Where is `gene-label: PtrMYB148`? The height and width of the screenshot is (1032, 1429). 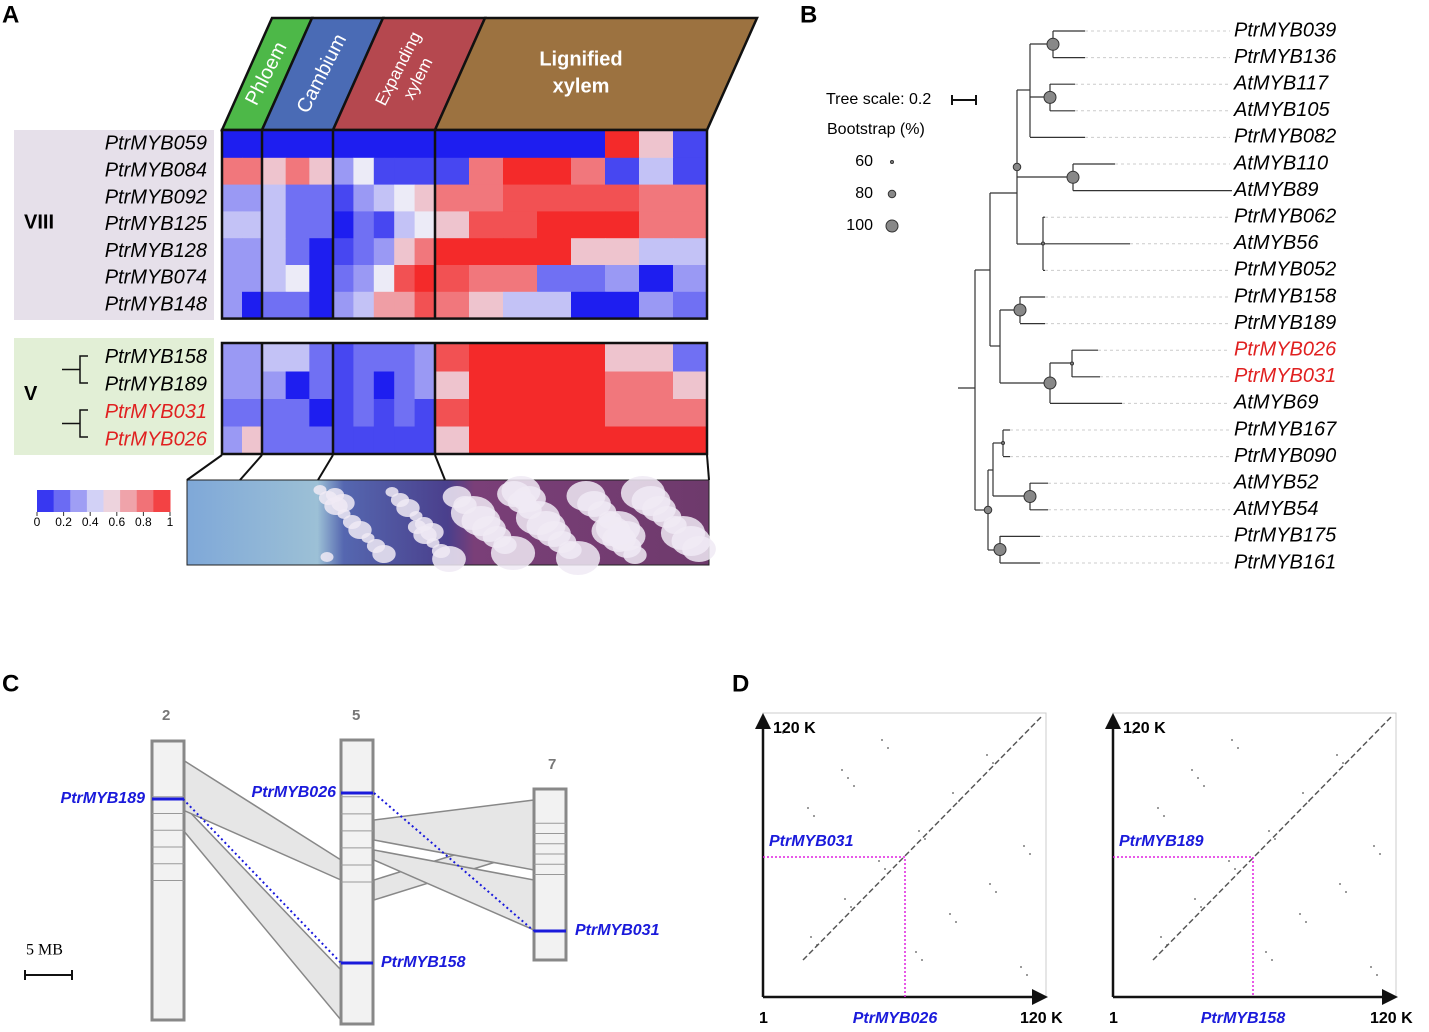
gene-label: PtrMYB148 is located at coordinates (156, 304).